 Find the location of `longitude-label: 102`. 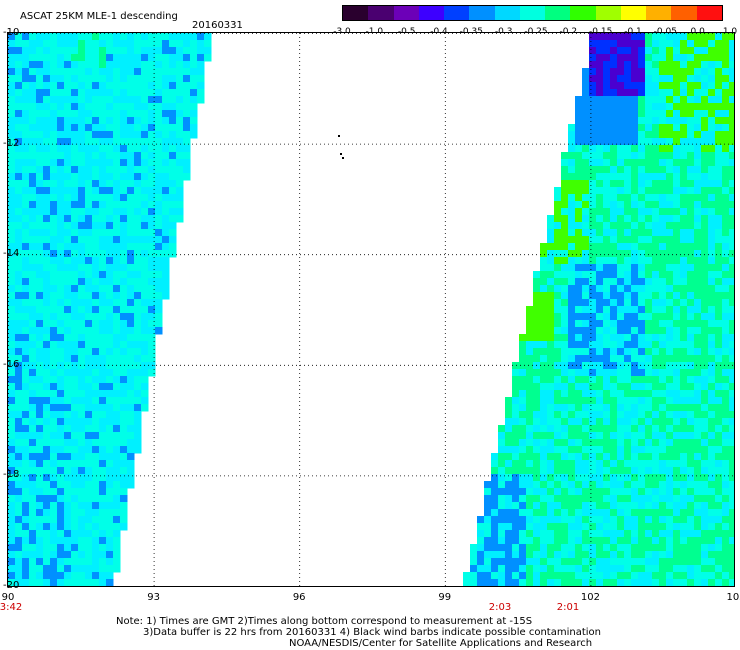

longitude-label: 102 is located at coordinates (590, 597).